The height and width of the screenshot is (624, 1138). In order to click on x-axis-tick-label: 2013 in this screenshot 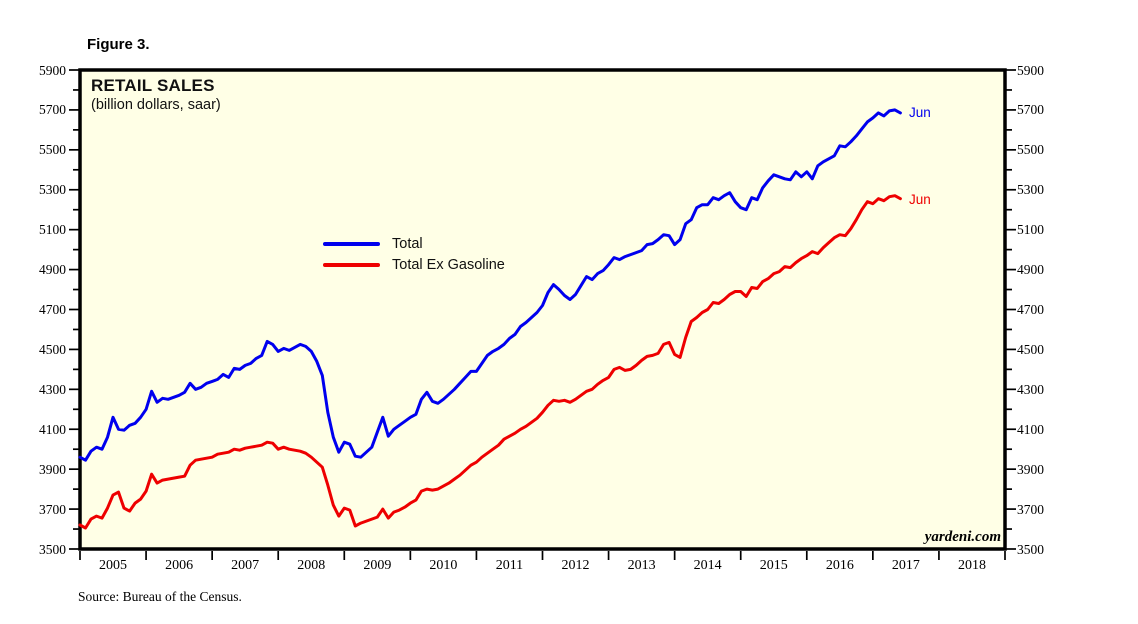, I will do `click(641, 565)`.